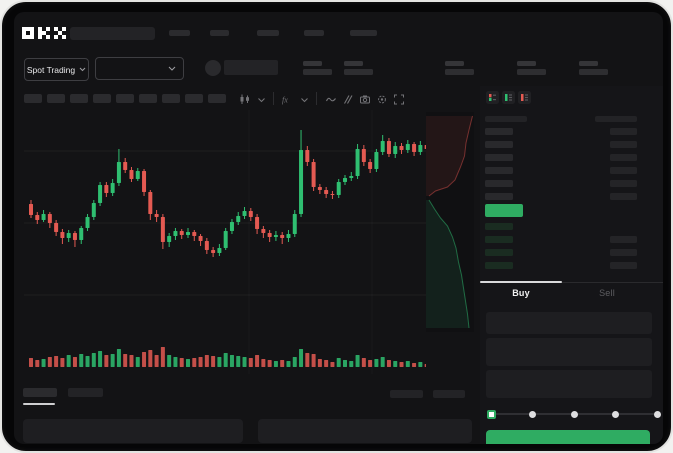  I want to click on toolbar-divider, so click(316, 98).